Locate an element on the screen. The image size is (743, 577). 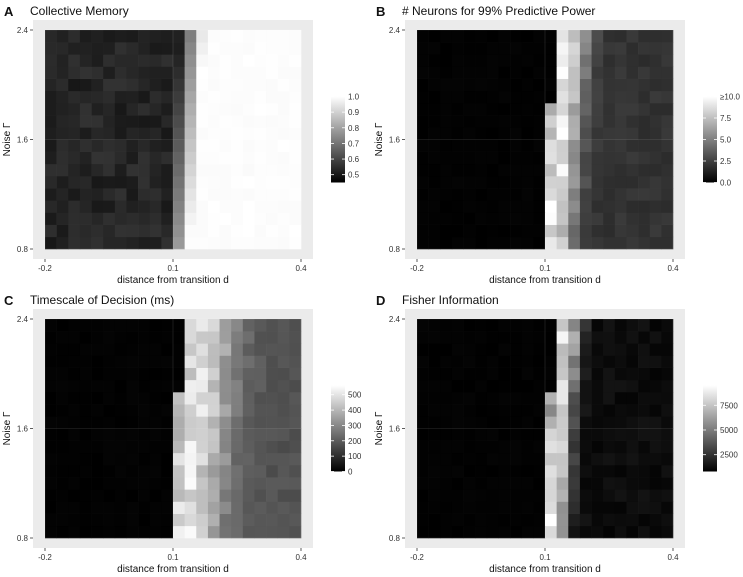
x-axis-title: distance from transition d is located at coordinates (173, 280).